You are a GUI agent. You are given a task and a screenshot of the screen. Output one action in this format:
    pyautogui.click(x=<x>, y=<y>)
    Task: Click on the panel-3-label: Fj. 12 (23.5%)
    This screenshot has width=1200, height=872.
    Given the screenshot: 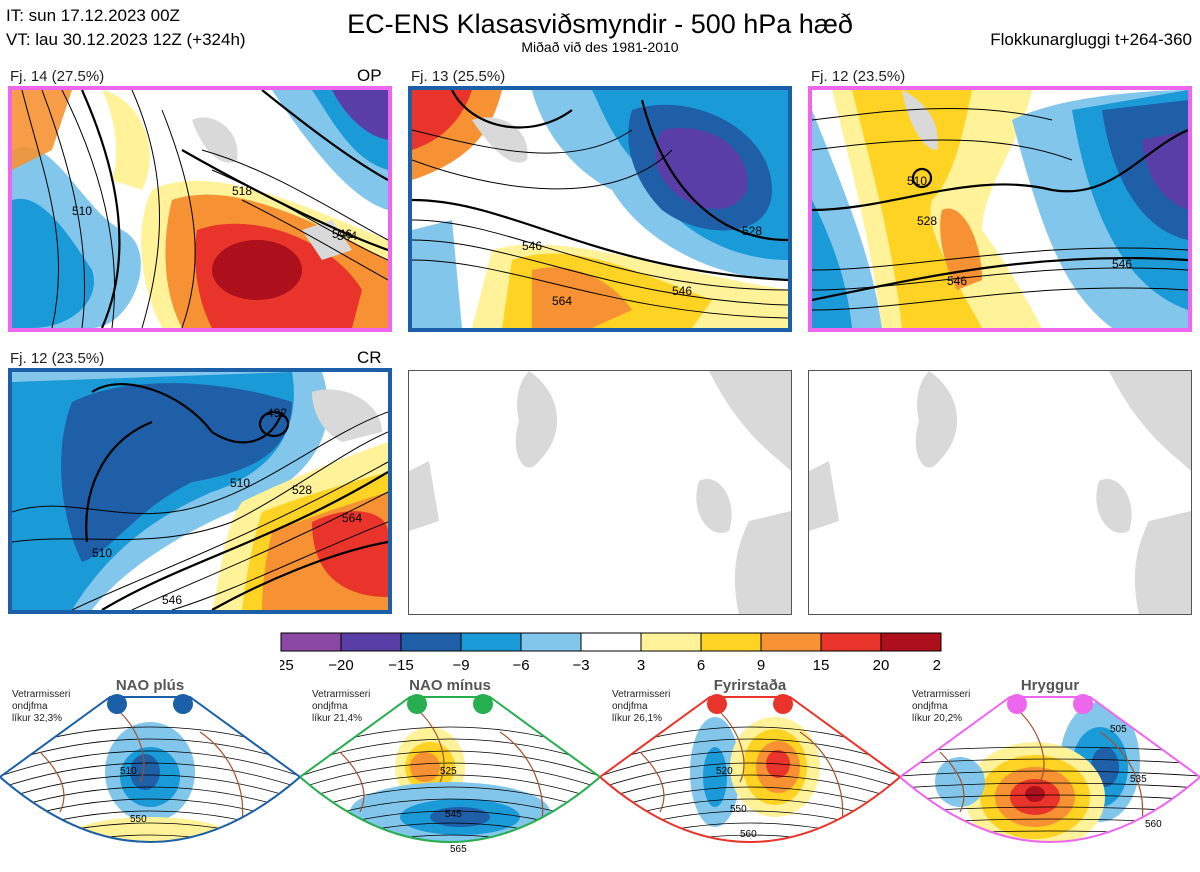 What is the action you would take?
    pyautogui.click(x=858, y=76)
    